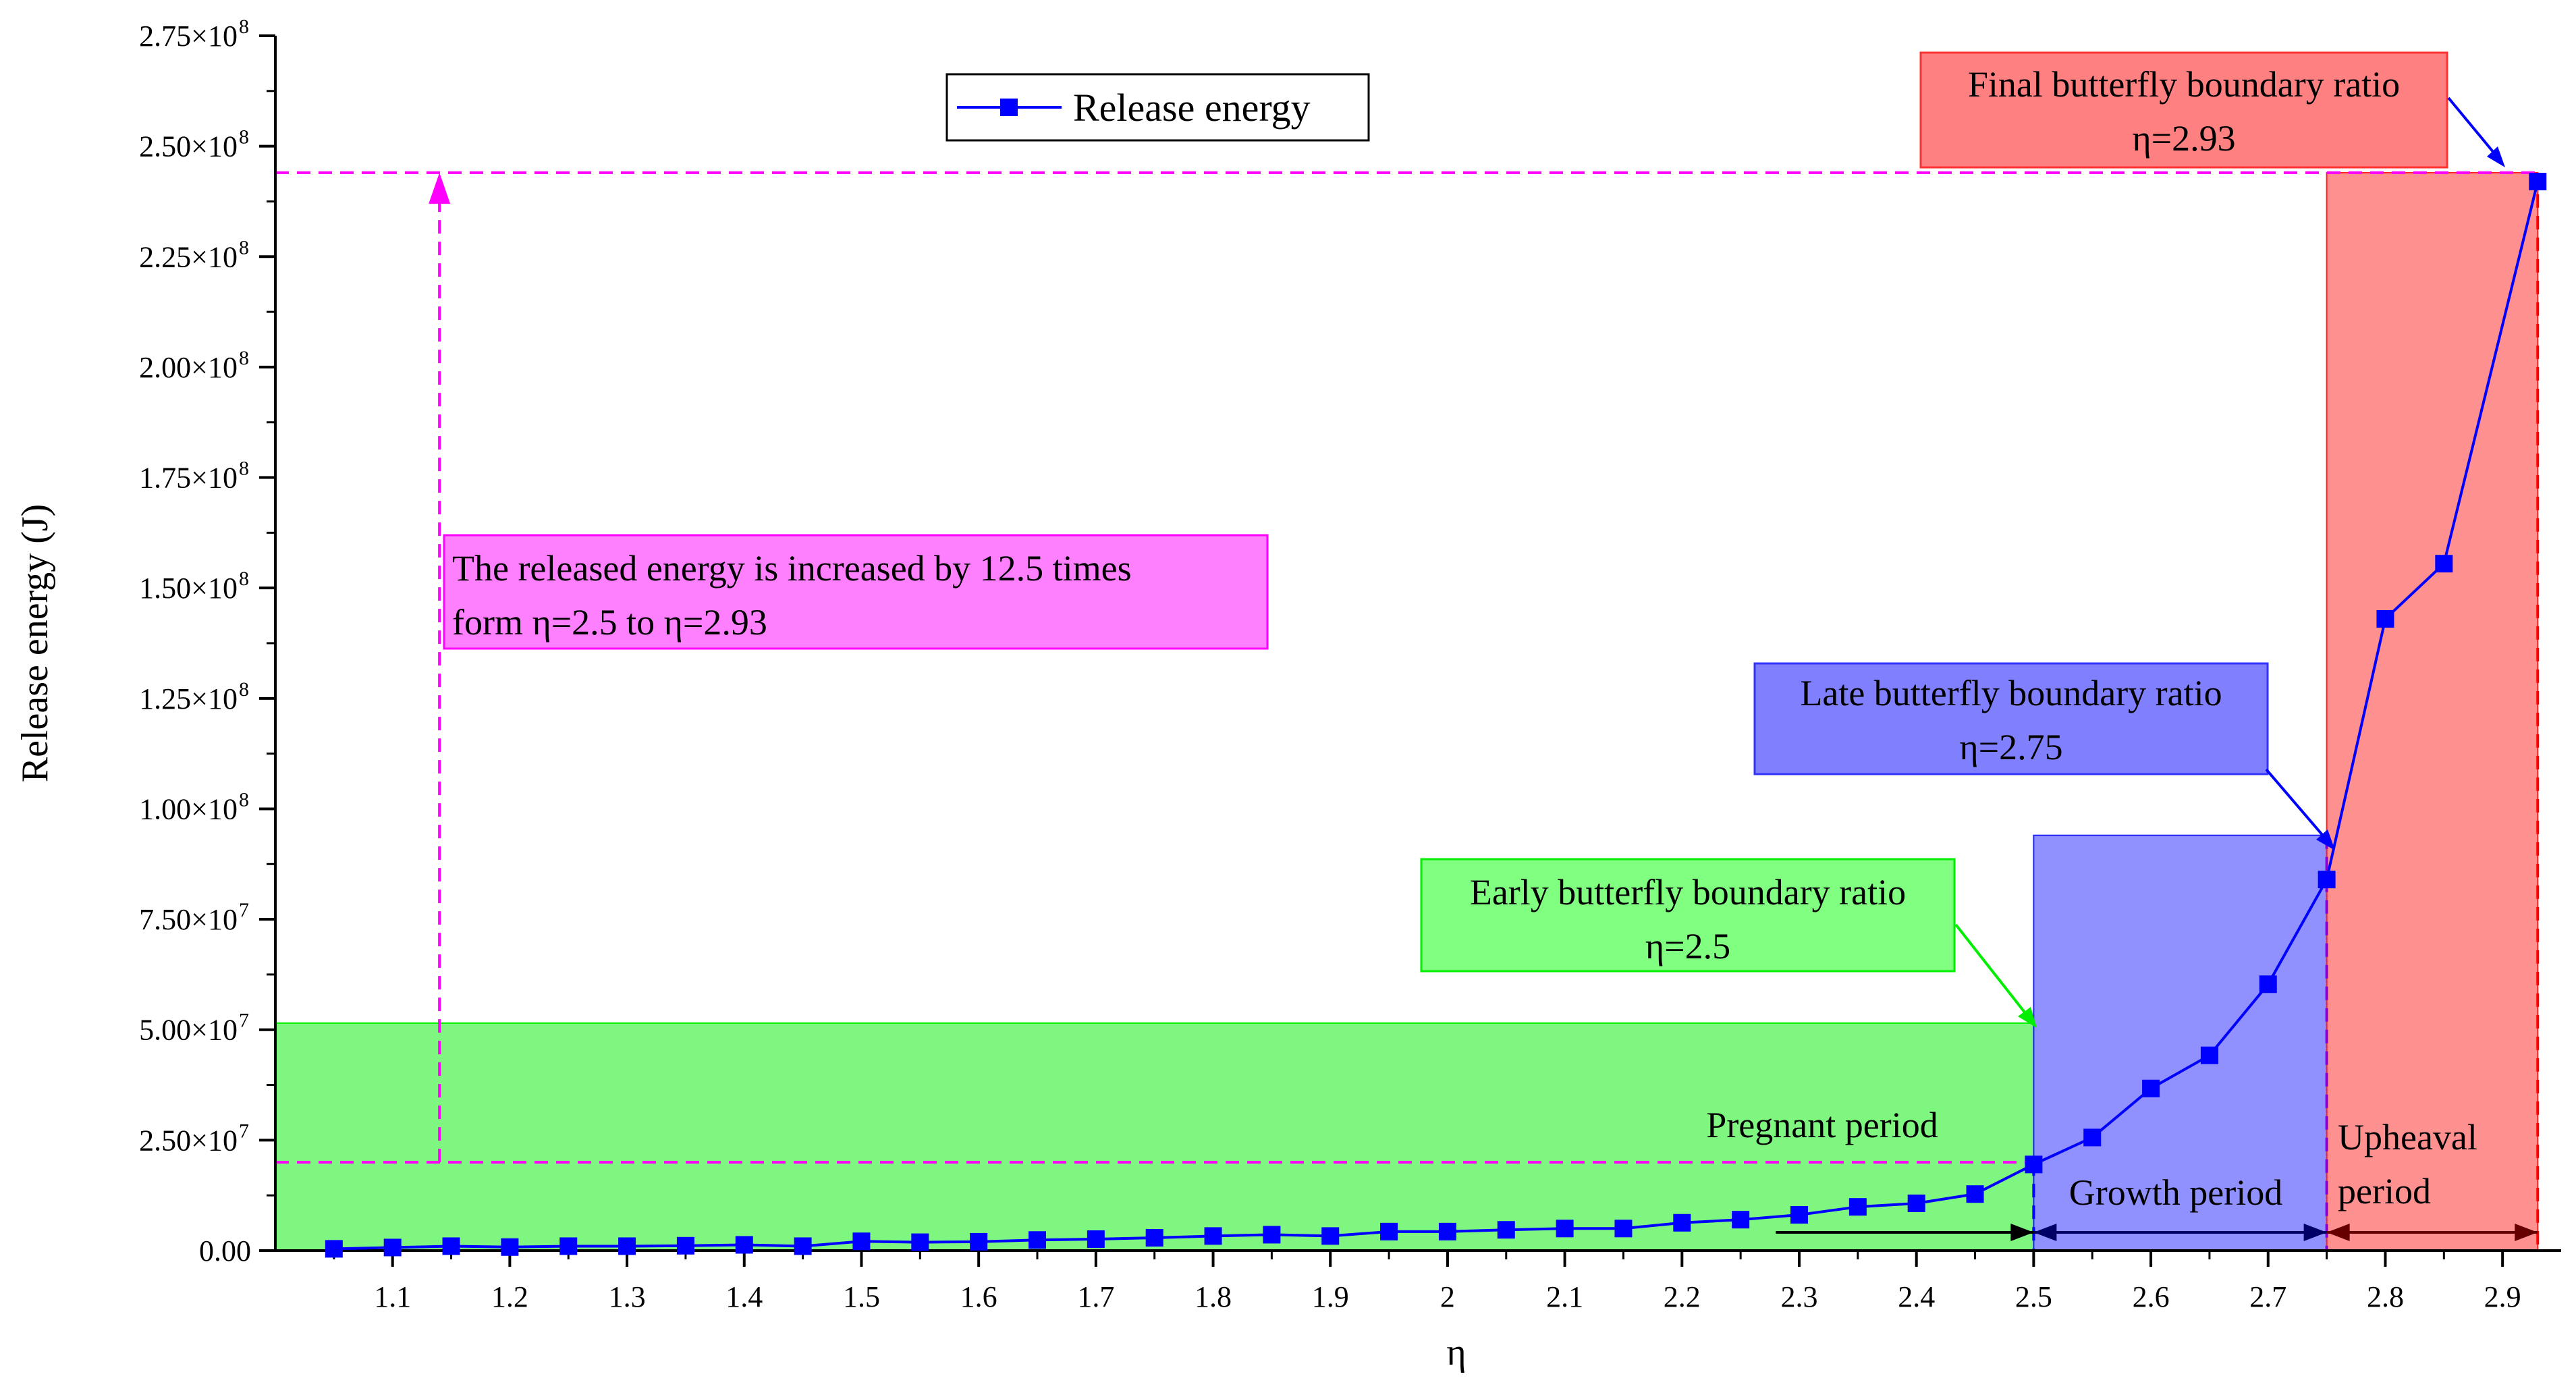 This screenshot has width=2576, height=1393. I want to click on final-annotation-arrow, so click(2472, 127).